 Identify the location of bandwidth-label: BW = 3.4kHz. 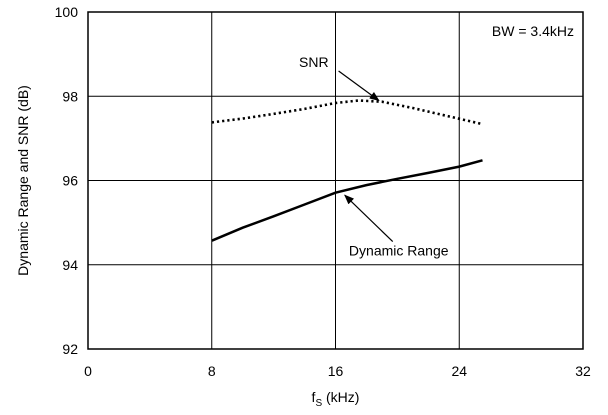
(533, 31).